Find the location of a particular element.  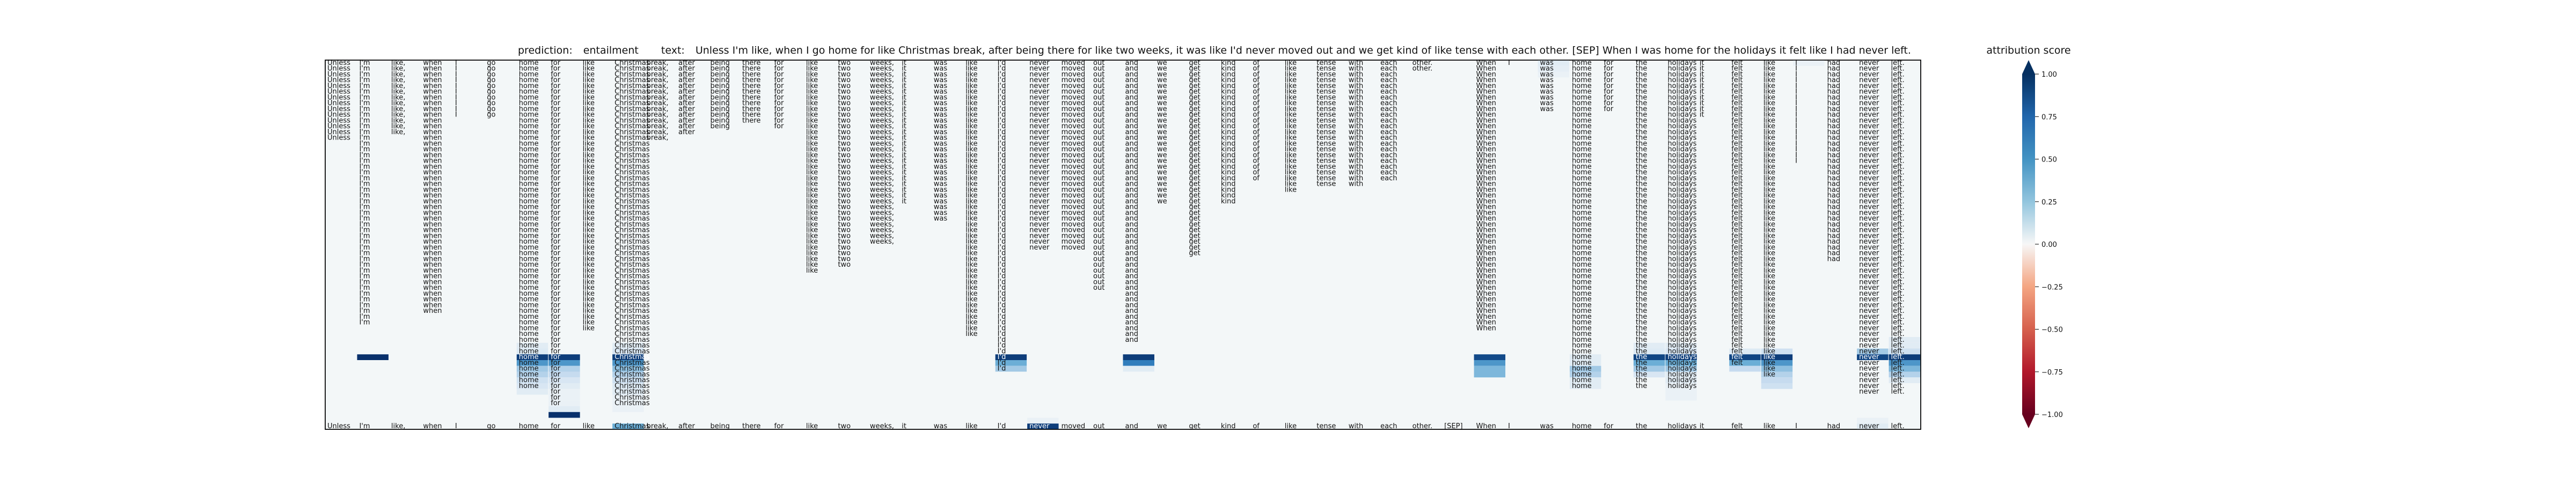

token-label: get is located at coordinates (1194, 126).